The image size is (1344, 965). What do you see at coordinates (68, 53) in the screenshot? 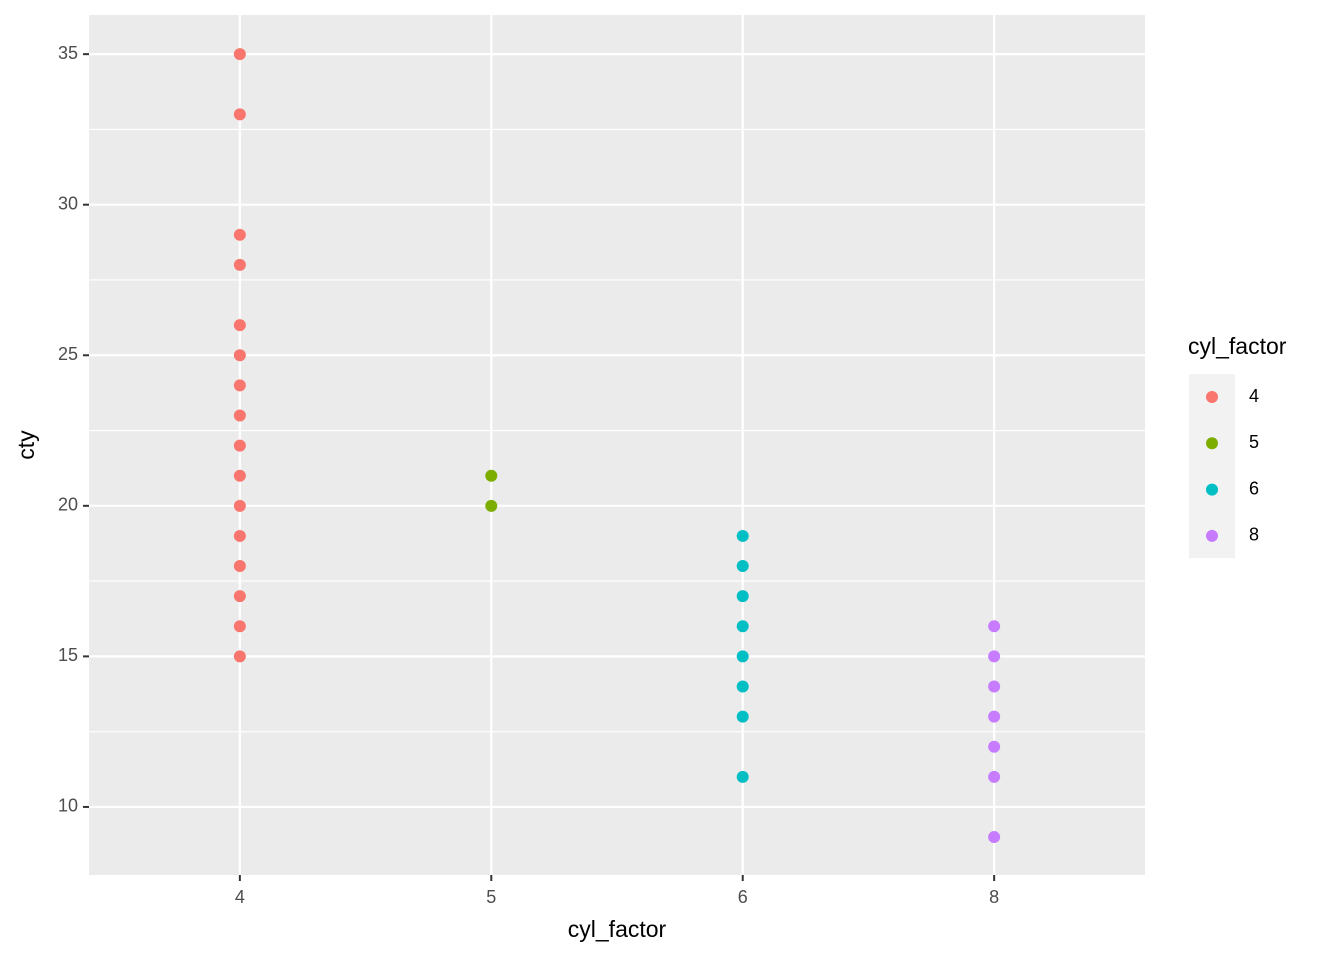
I see `y-tick-label: 35` at bounding box center [68, 53].